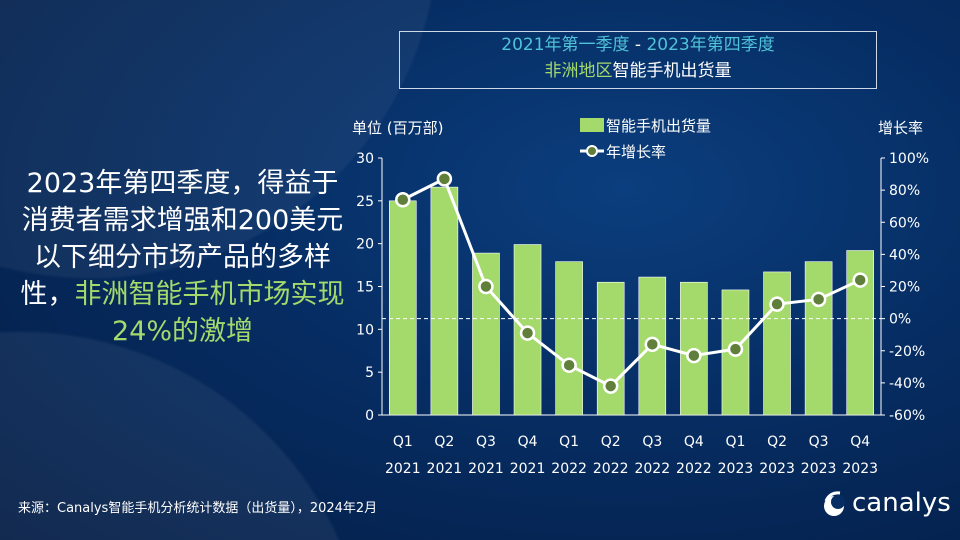 Image resolution: width=960 pixels, height=540 pixels. I want to click on bar-Q2-2023, so click(777, 343).